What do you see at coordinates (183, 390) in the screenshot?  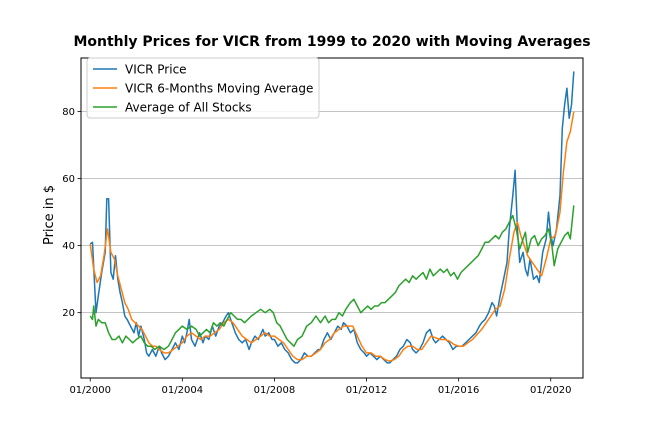 I see `x-tick-label: 01/2004` at bounding box center [183, 390].